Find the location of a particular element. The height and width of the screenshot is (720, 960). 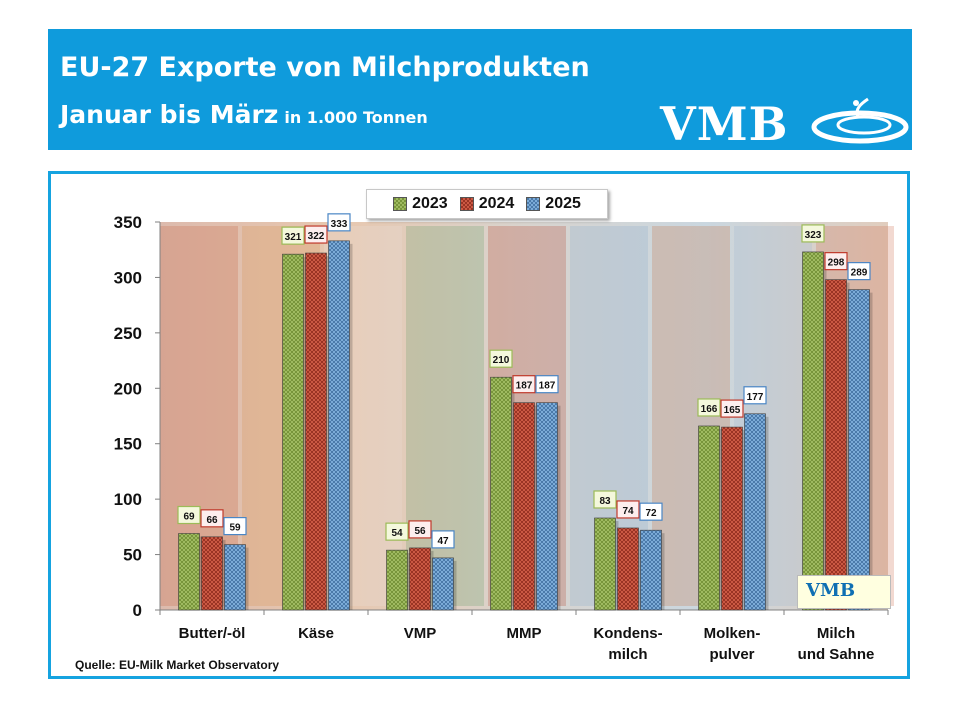

legend-label-2024: 2024 is located at coordinates (496, 203).